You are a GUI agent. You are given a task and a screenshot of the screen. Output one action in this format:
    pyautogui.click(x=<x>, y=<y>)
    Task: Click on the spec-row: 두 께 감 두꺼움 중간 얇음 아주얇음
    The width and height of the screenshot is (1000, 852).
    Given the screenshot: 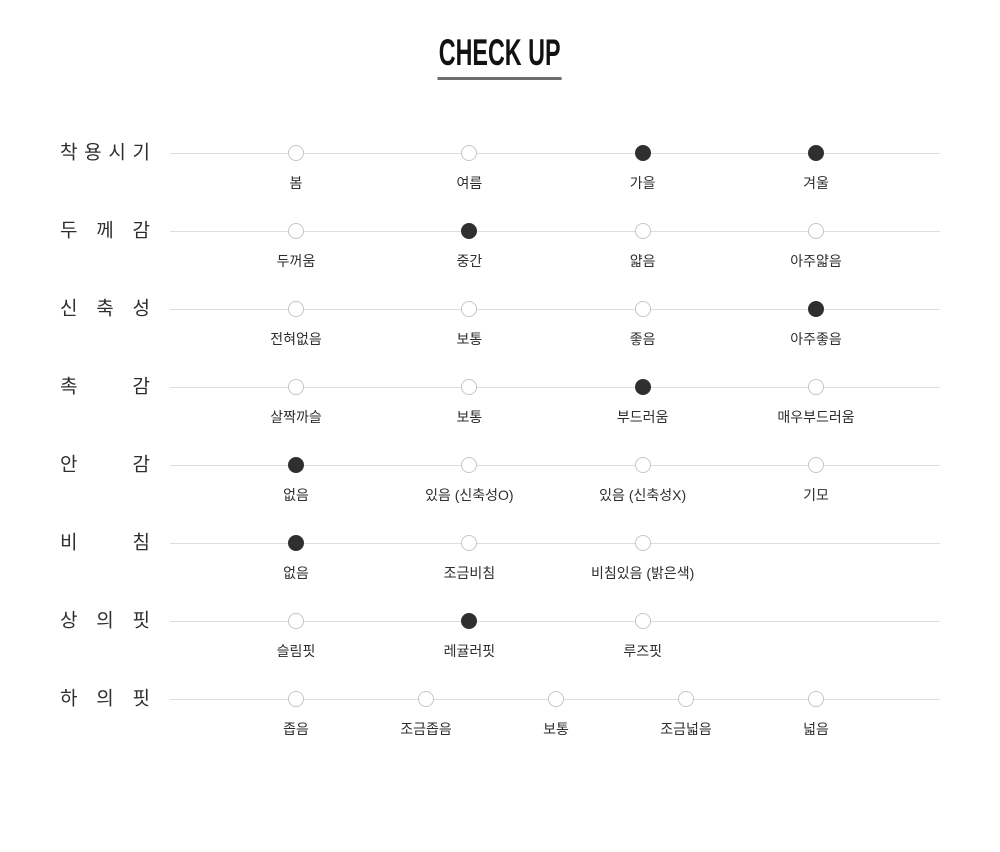 What is the action you would take?
    pyautogui.click(x=500, y=232)
    